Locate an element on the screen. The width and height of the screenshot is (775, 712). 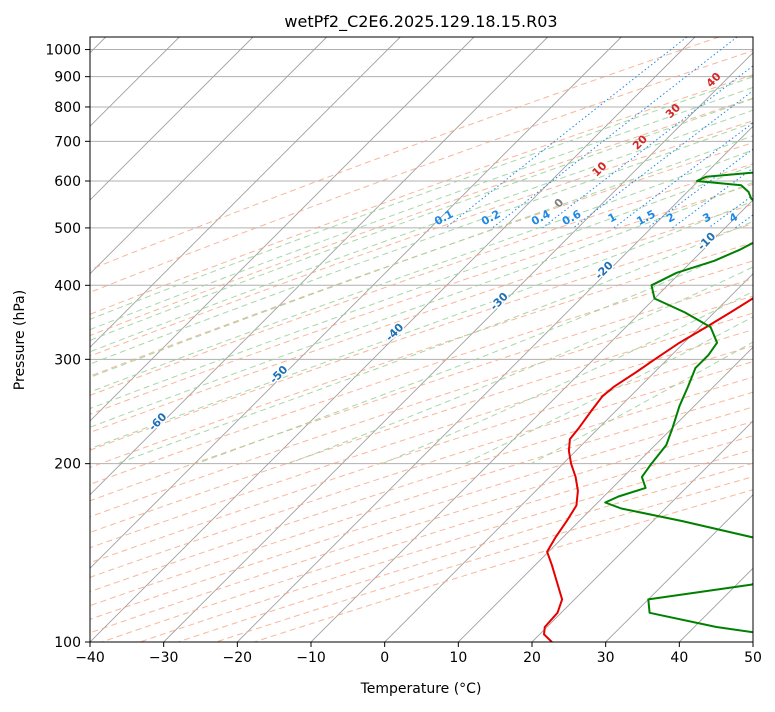
y-tick-label: 900 is located at coordinates (67, 78).